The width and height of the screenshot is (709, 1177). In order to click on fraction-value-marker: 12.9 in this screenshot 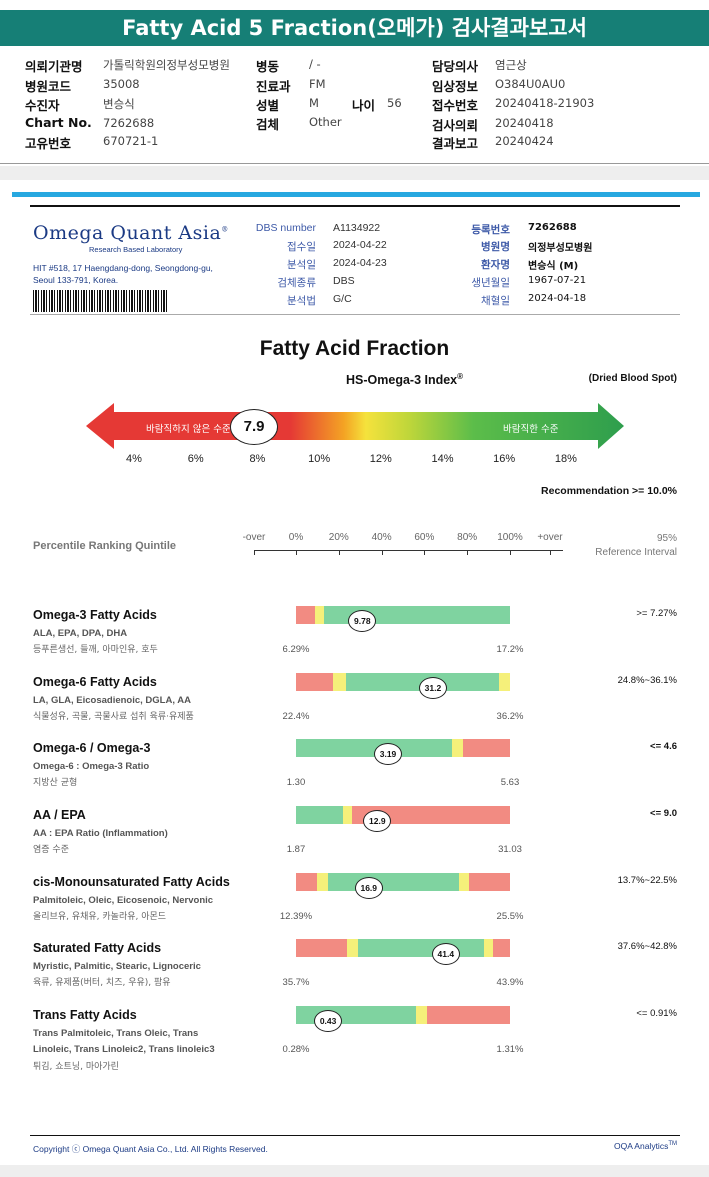, I will do `click(377, 821)`.